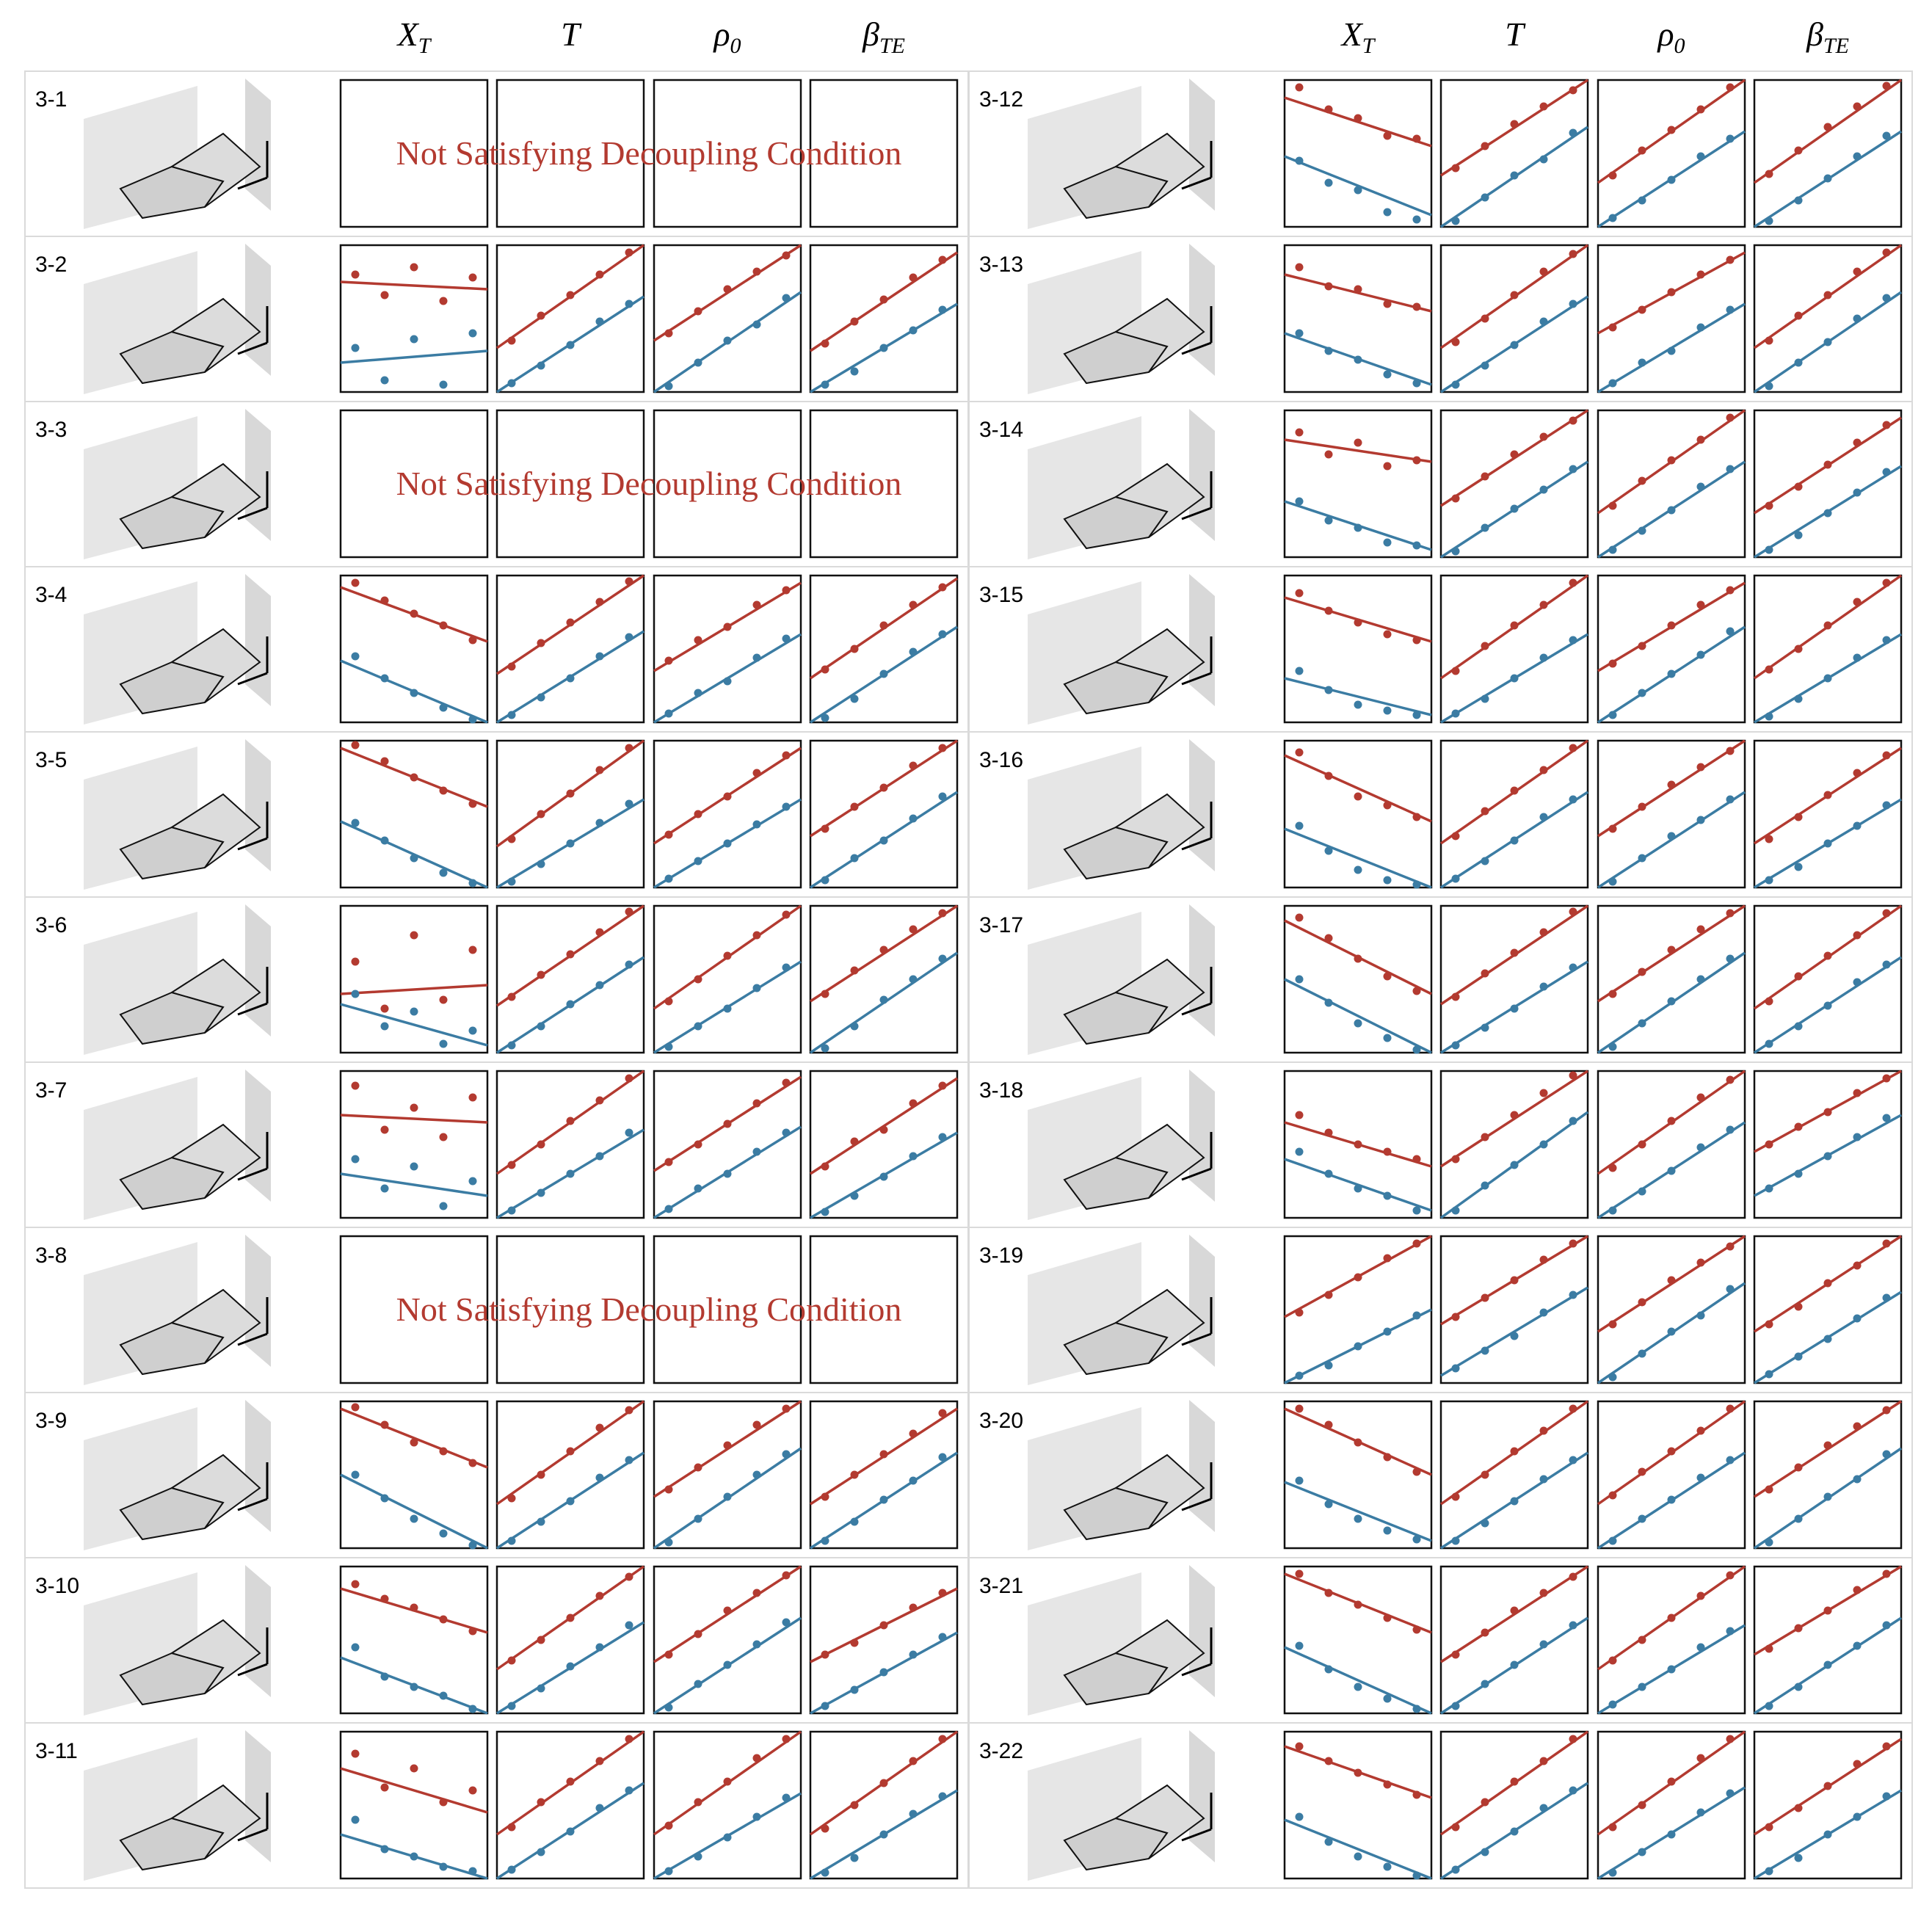  Describe the element at coordinates (1001, 760) in the screenshot. I see `row-label: 3-16` at that location.